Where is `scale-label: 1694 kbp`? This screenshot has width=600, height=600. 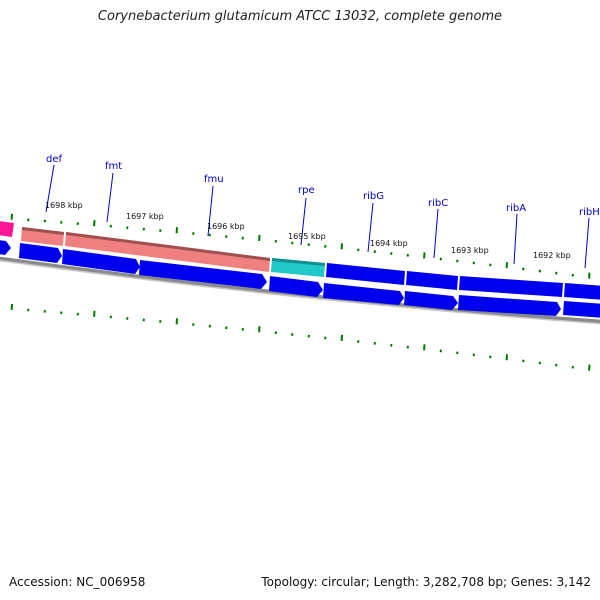 scale-label: 1694 kbp is located at coordinates (389, 243).